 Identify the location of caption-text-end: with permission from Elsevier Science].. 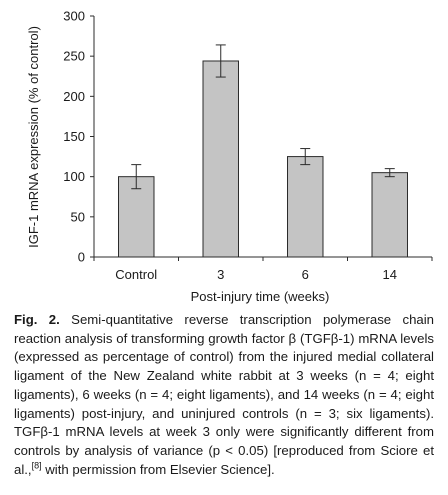
(158, 469).